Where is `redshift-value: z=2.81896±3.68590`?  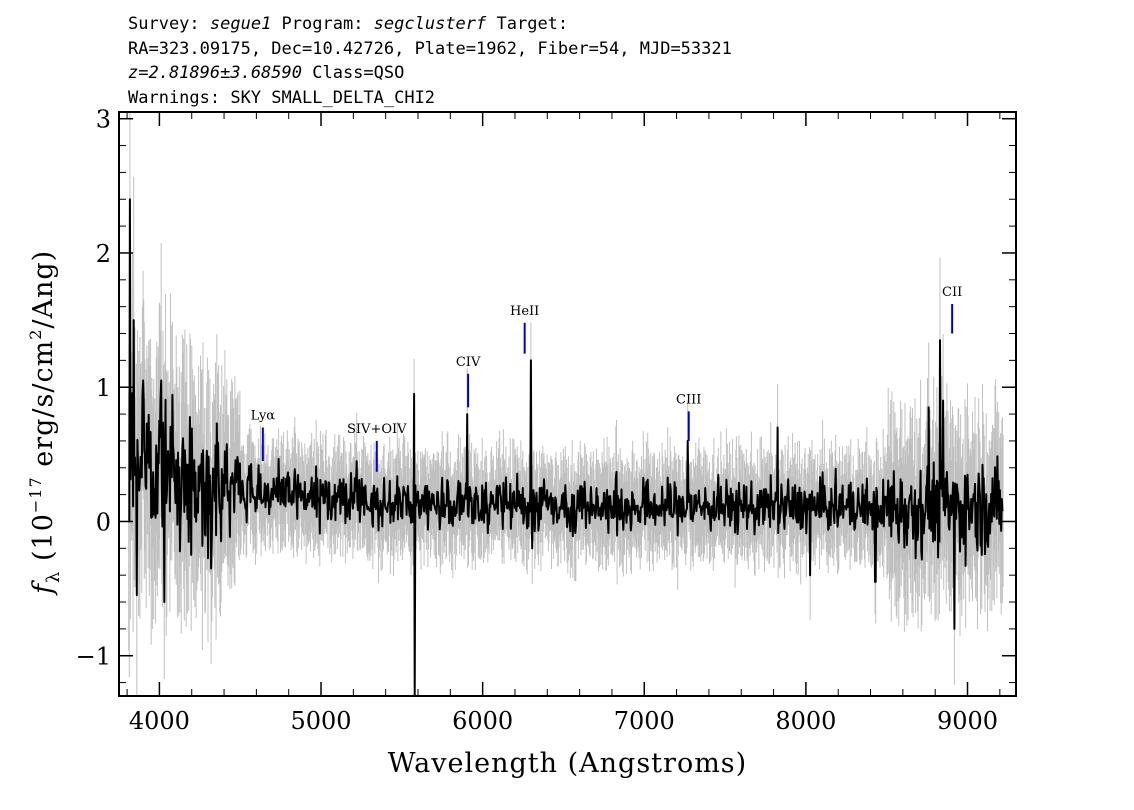 redshift-value: z=2.81896±3.68590 is located at coordinates (215, 73).